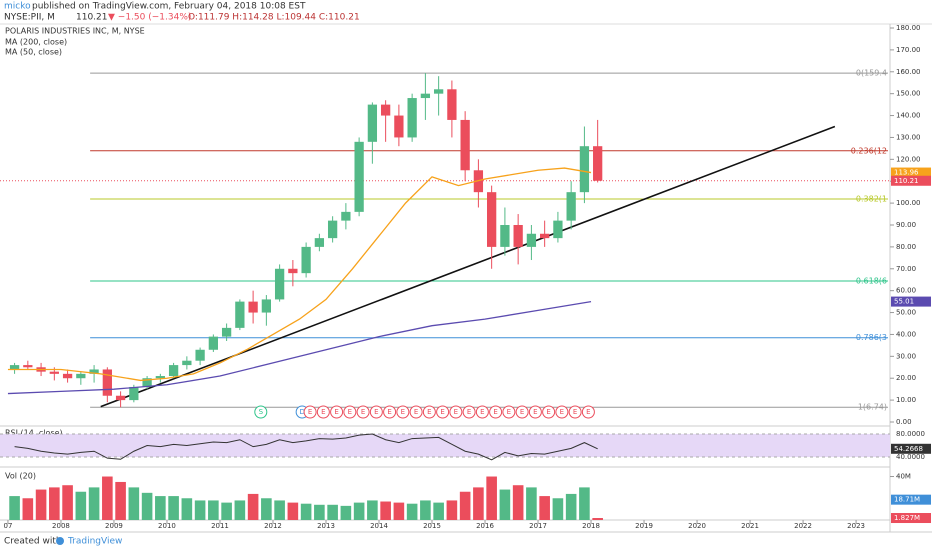 The width and height of the screenshot is (932, 550). I want to click on x-tick-label: 2019, so click(644, 526).